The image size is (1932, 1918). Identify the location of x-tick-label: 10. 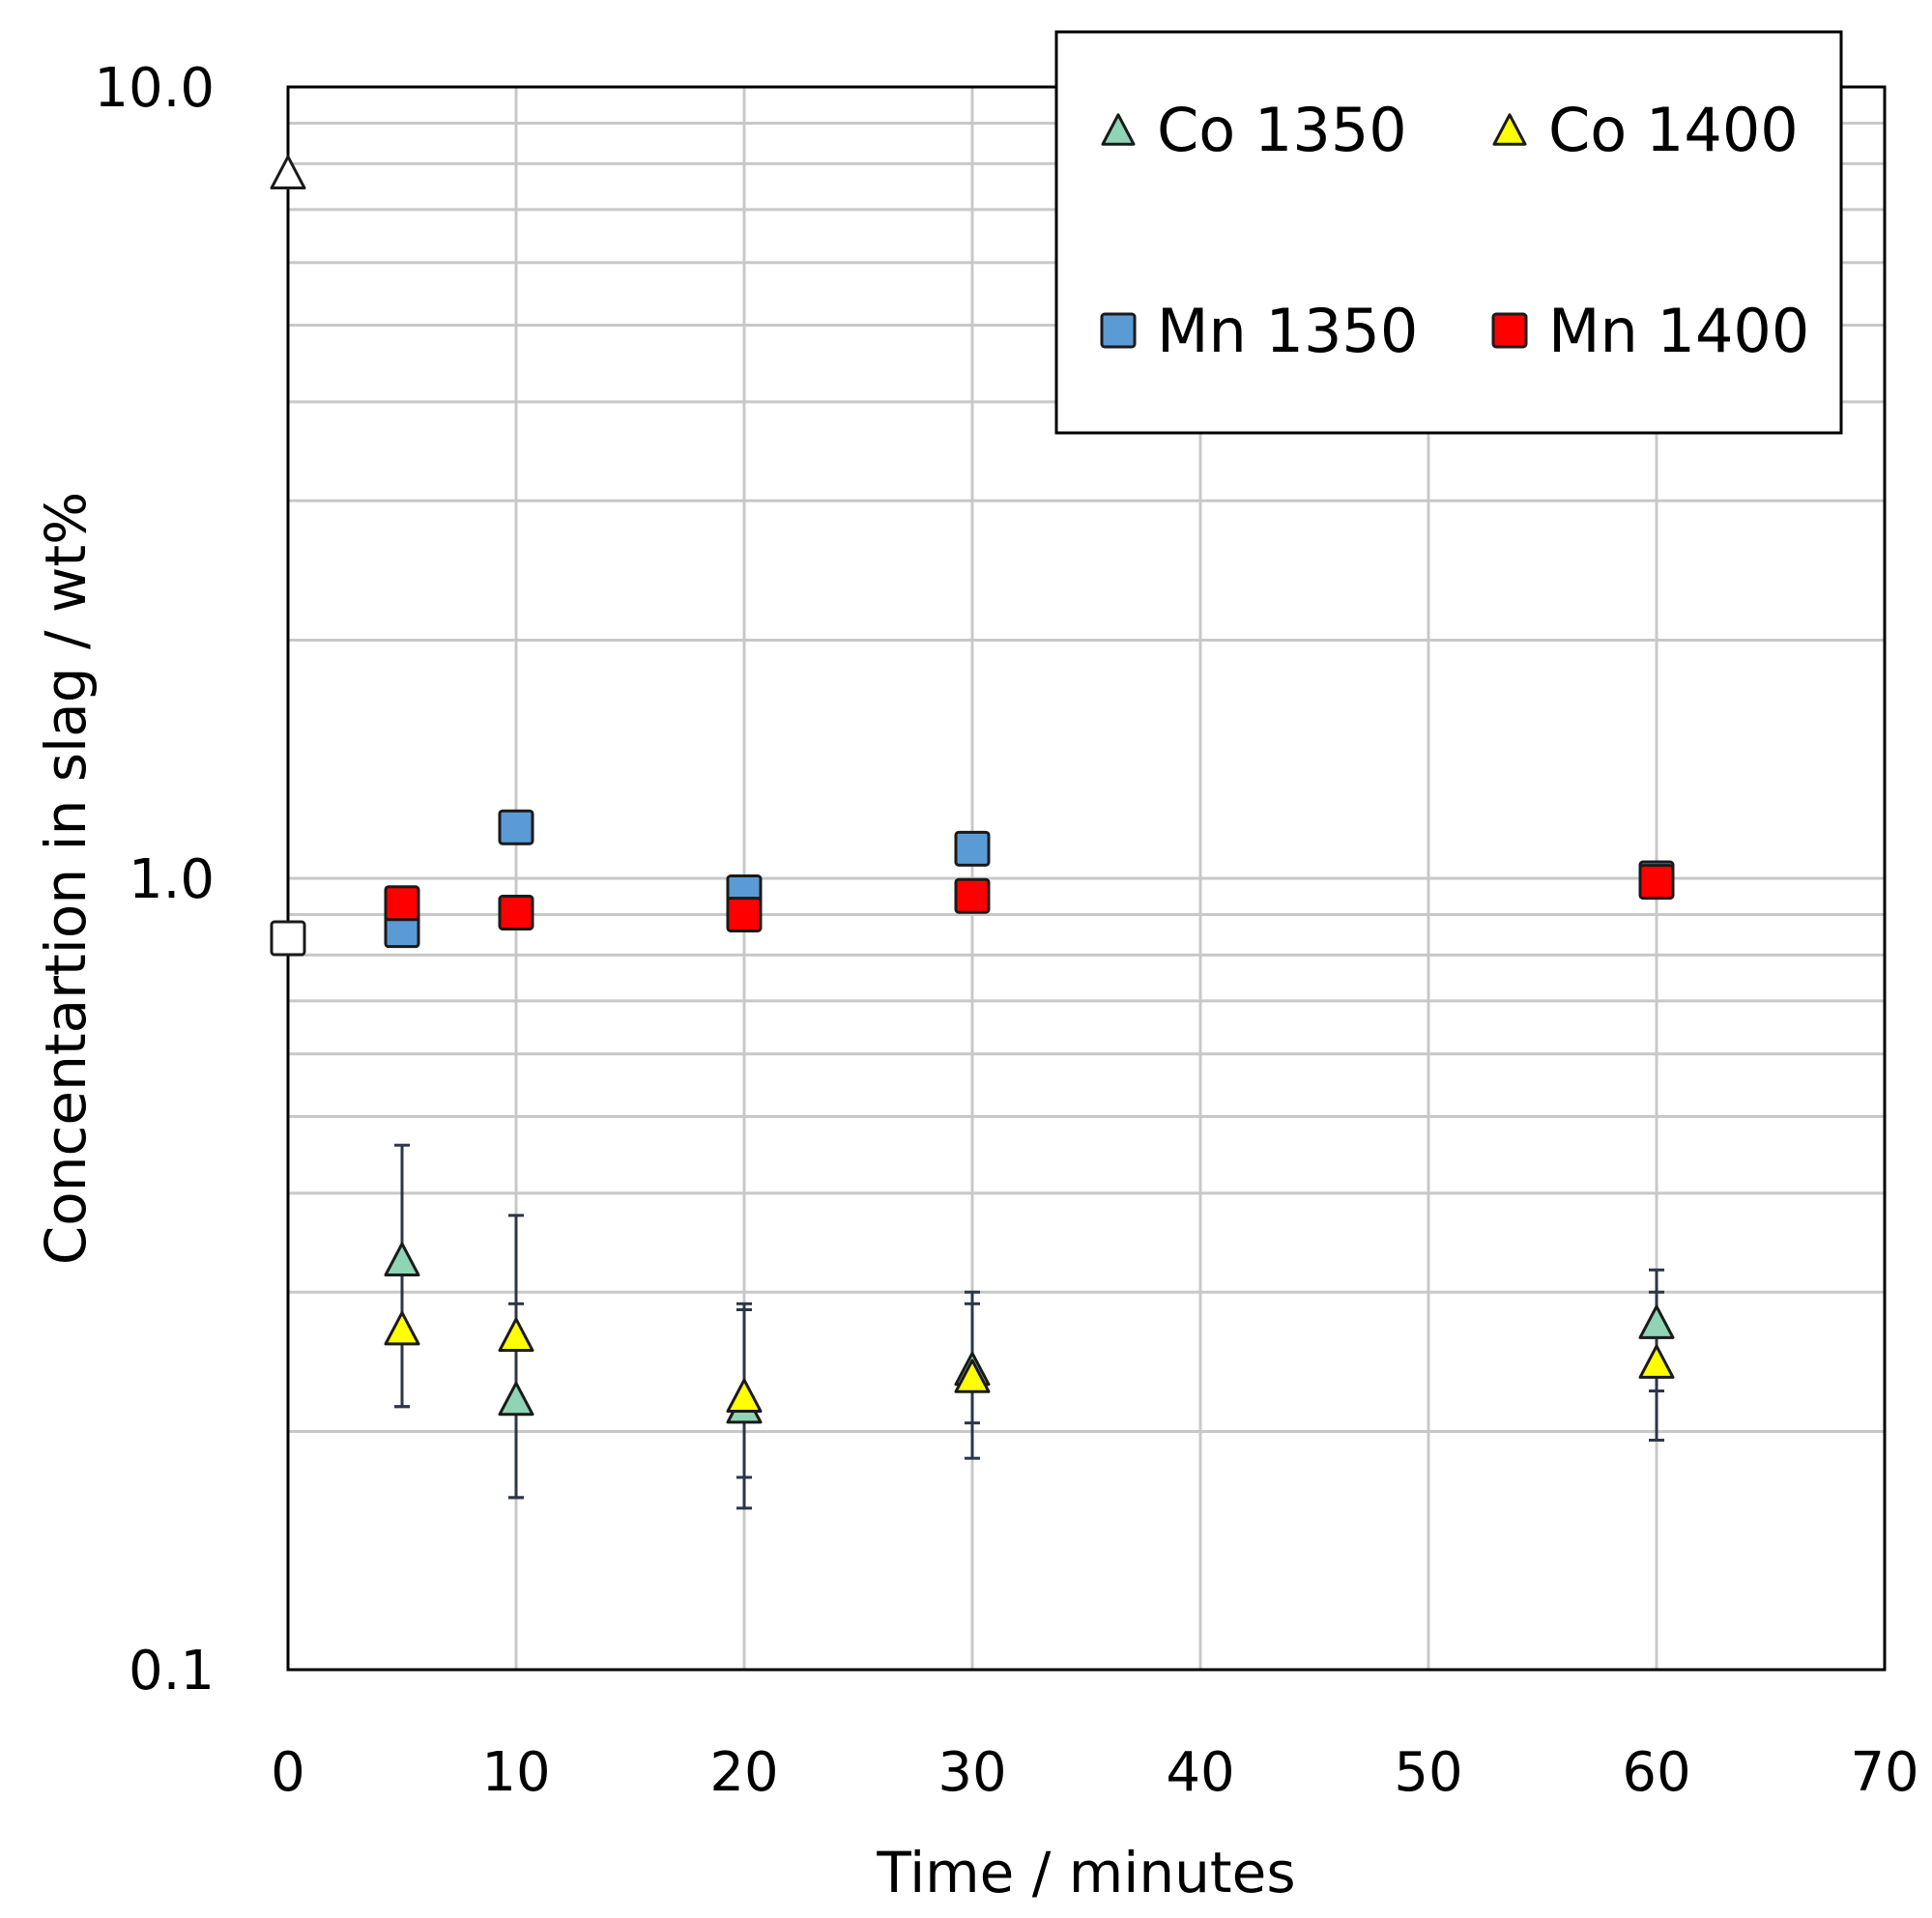
(515, 1772).